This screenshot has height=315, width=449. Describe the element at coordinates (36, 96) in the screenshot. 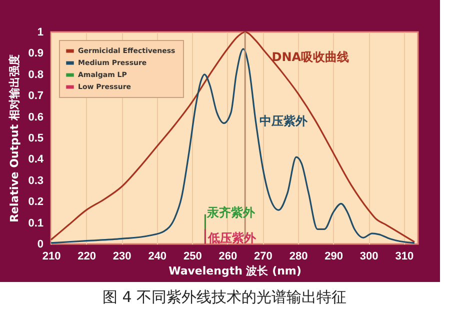

I see `y-tick-label: 0.7` at that location.